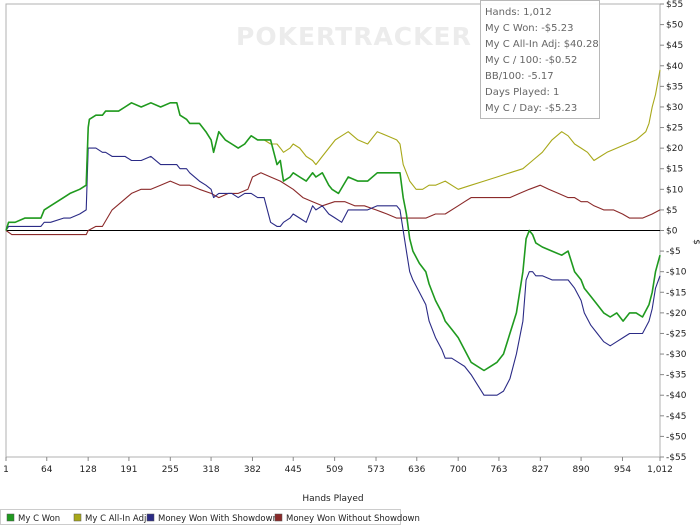  Describe the element at coordinates (676, 293) in the screenshot. I see `y-tick-label: -$15` at that location.